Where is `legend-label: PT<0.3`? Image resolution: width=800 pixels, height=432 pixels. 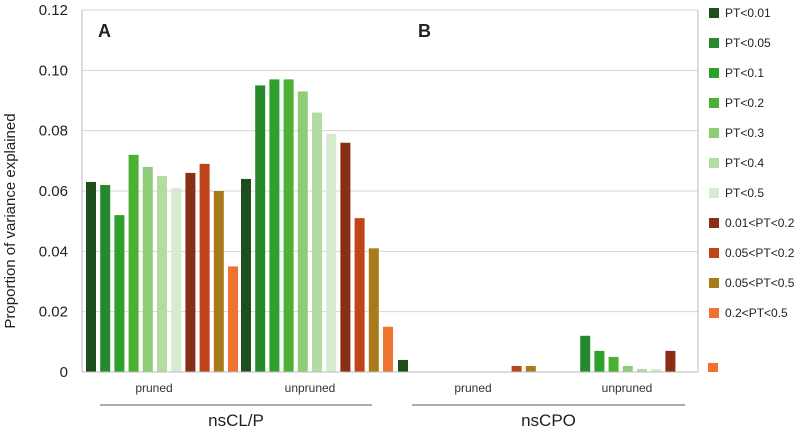 legend-label: PT<0.3 is located at coordinates (744, 133).